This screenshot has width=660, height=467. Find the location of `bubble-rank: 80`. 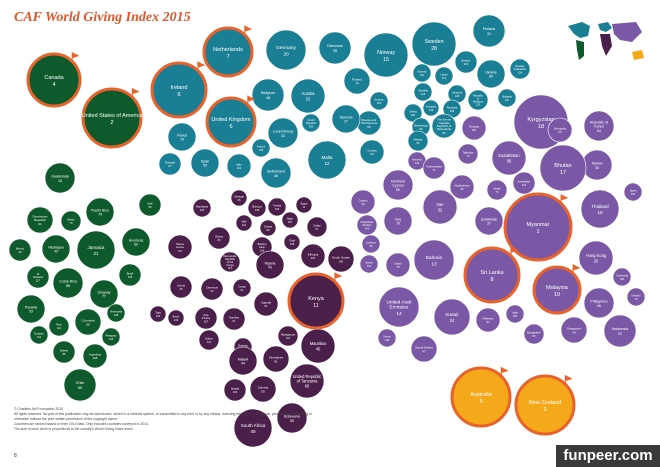

bubble-rank: 80 is located at coordinates (268, 230).